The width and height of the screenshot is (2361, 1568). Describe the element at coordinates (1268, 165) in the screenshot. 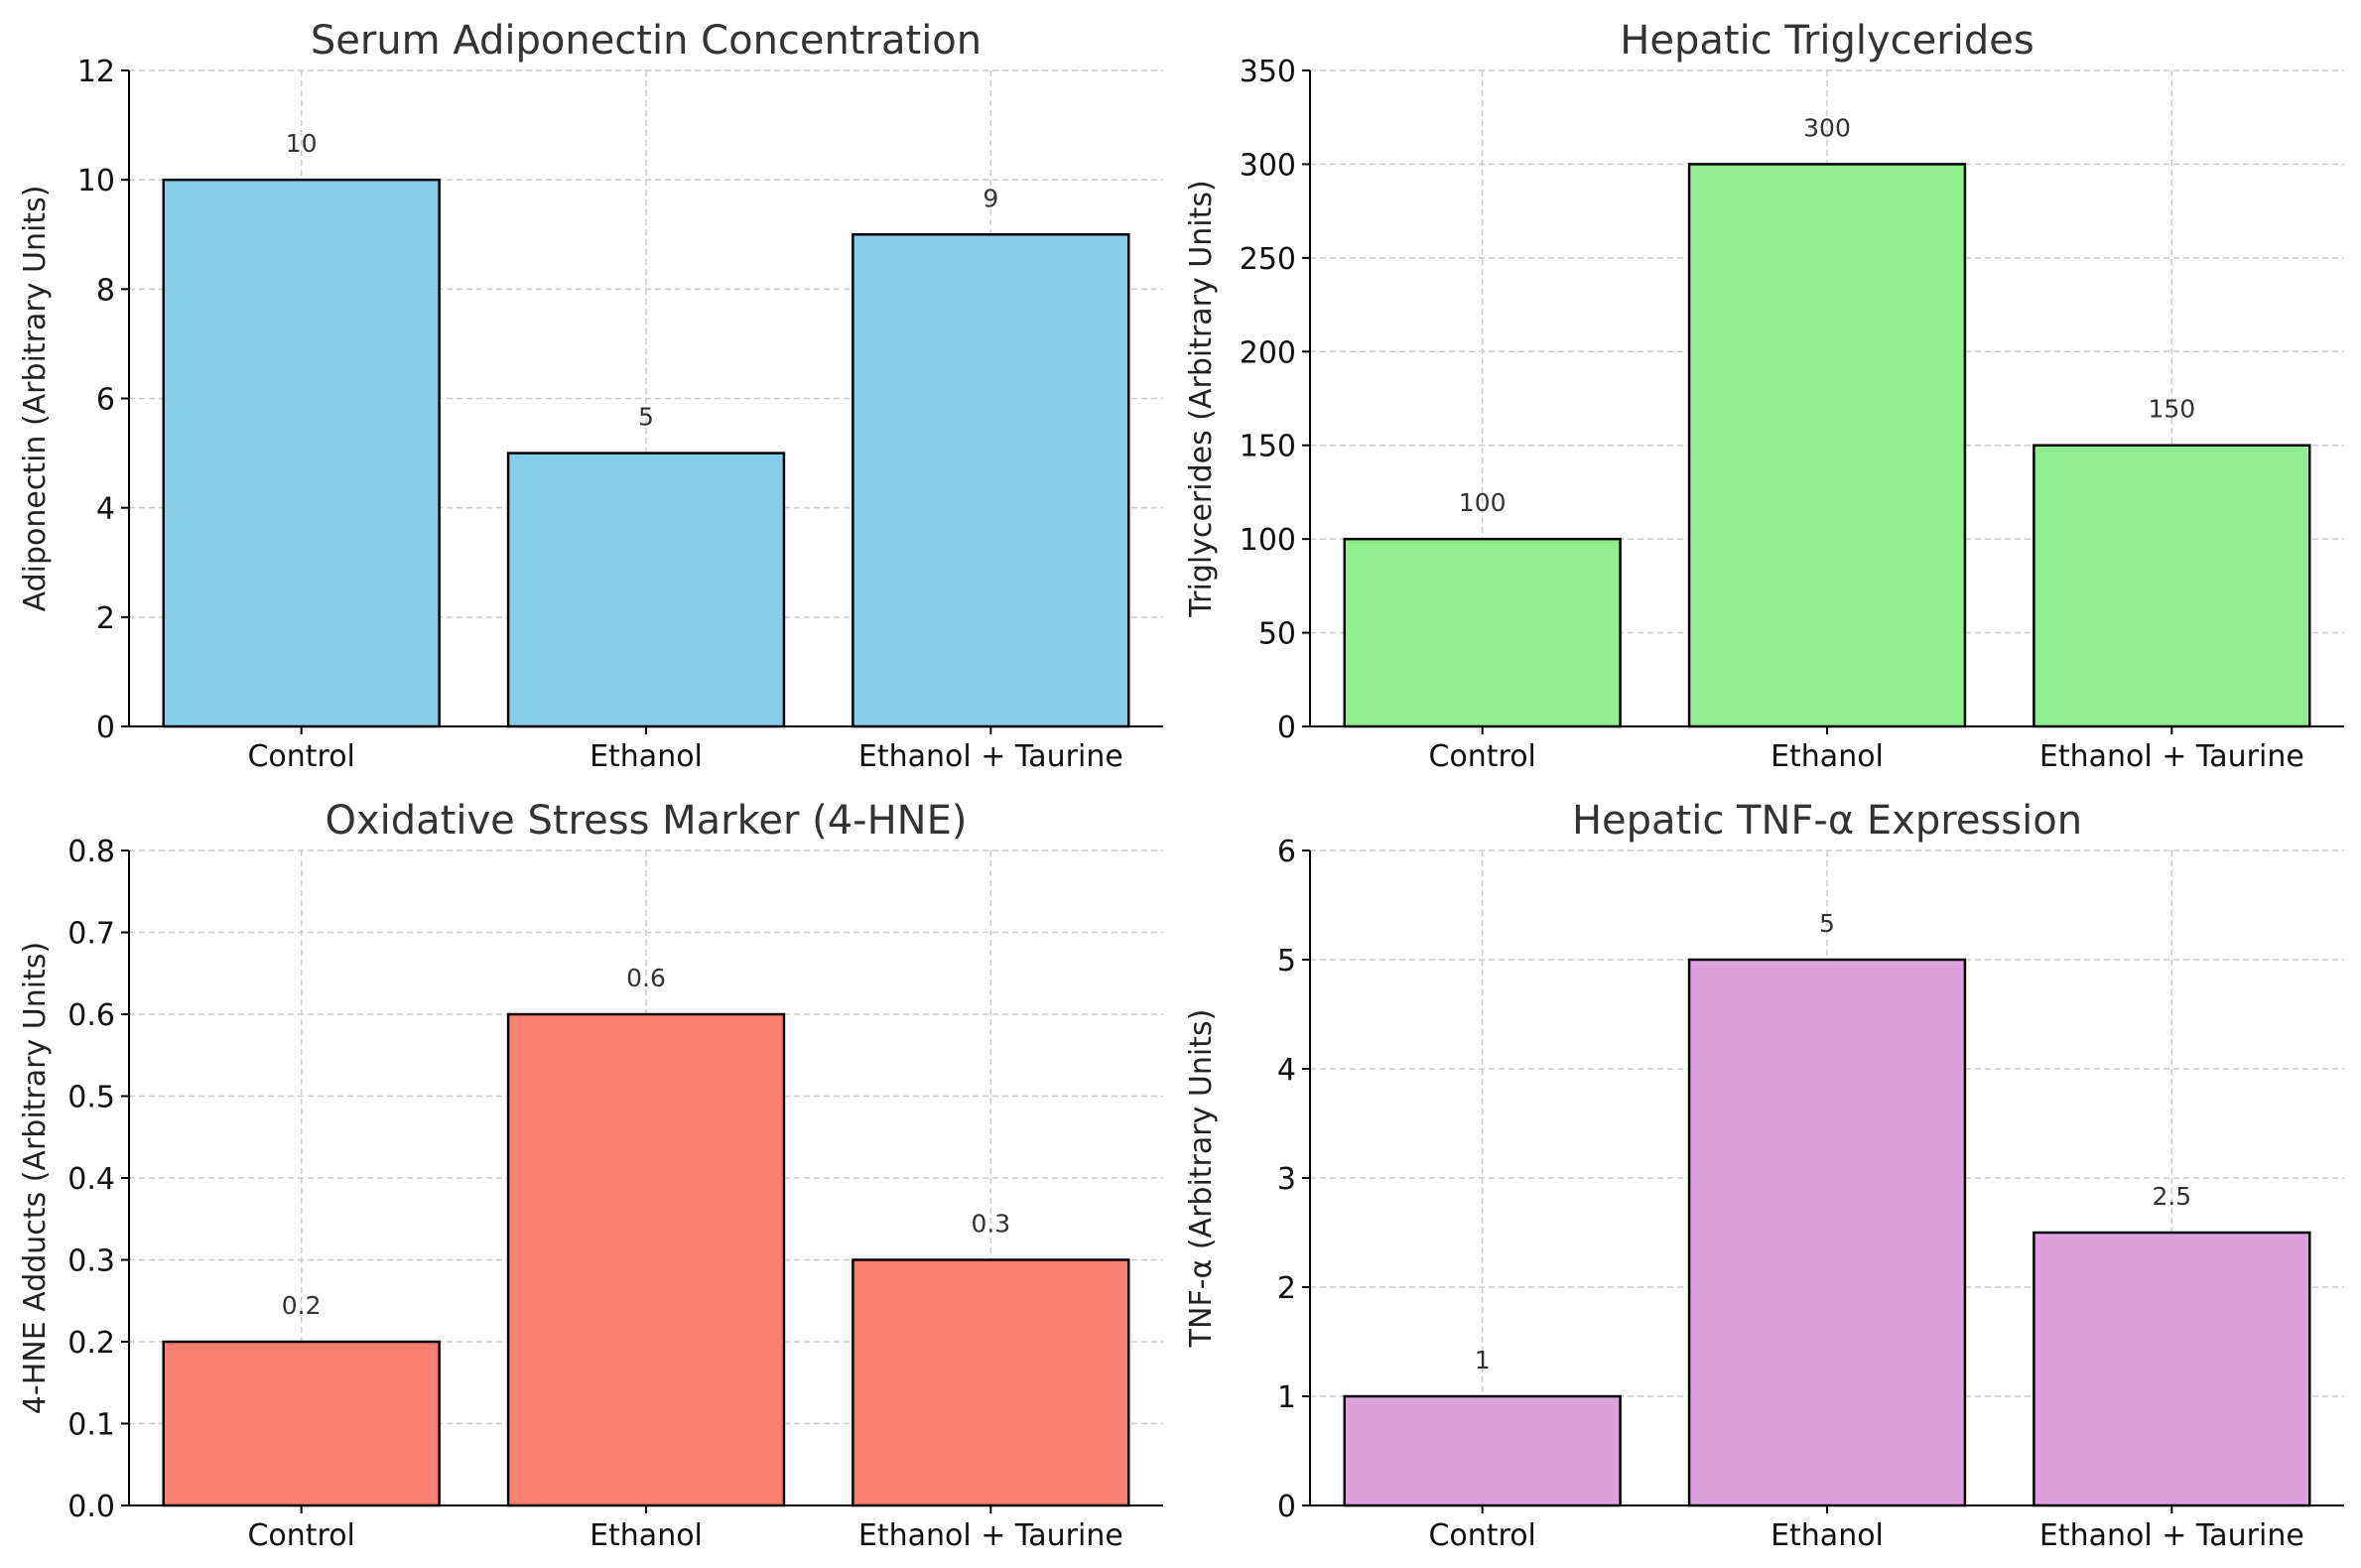

I see `y-tick-label: 300` at that location.